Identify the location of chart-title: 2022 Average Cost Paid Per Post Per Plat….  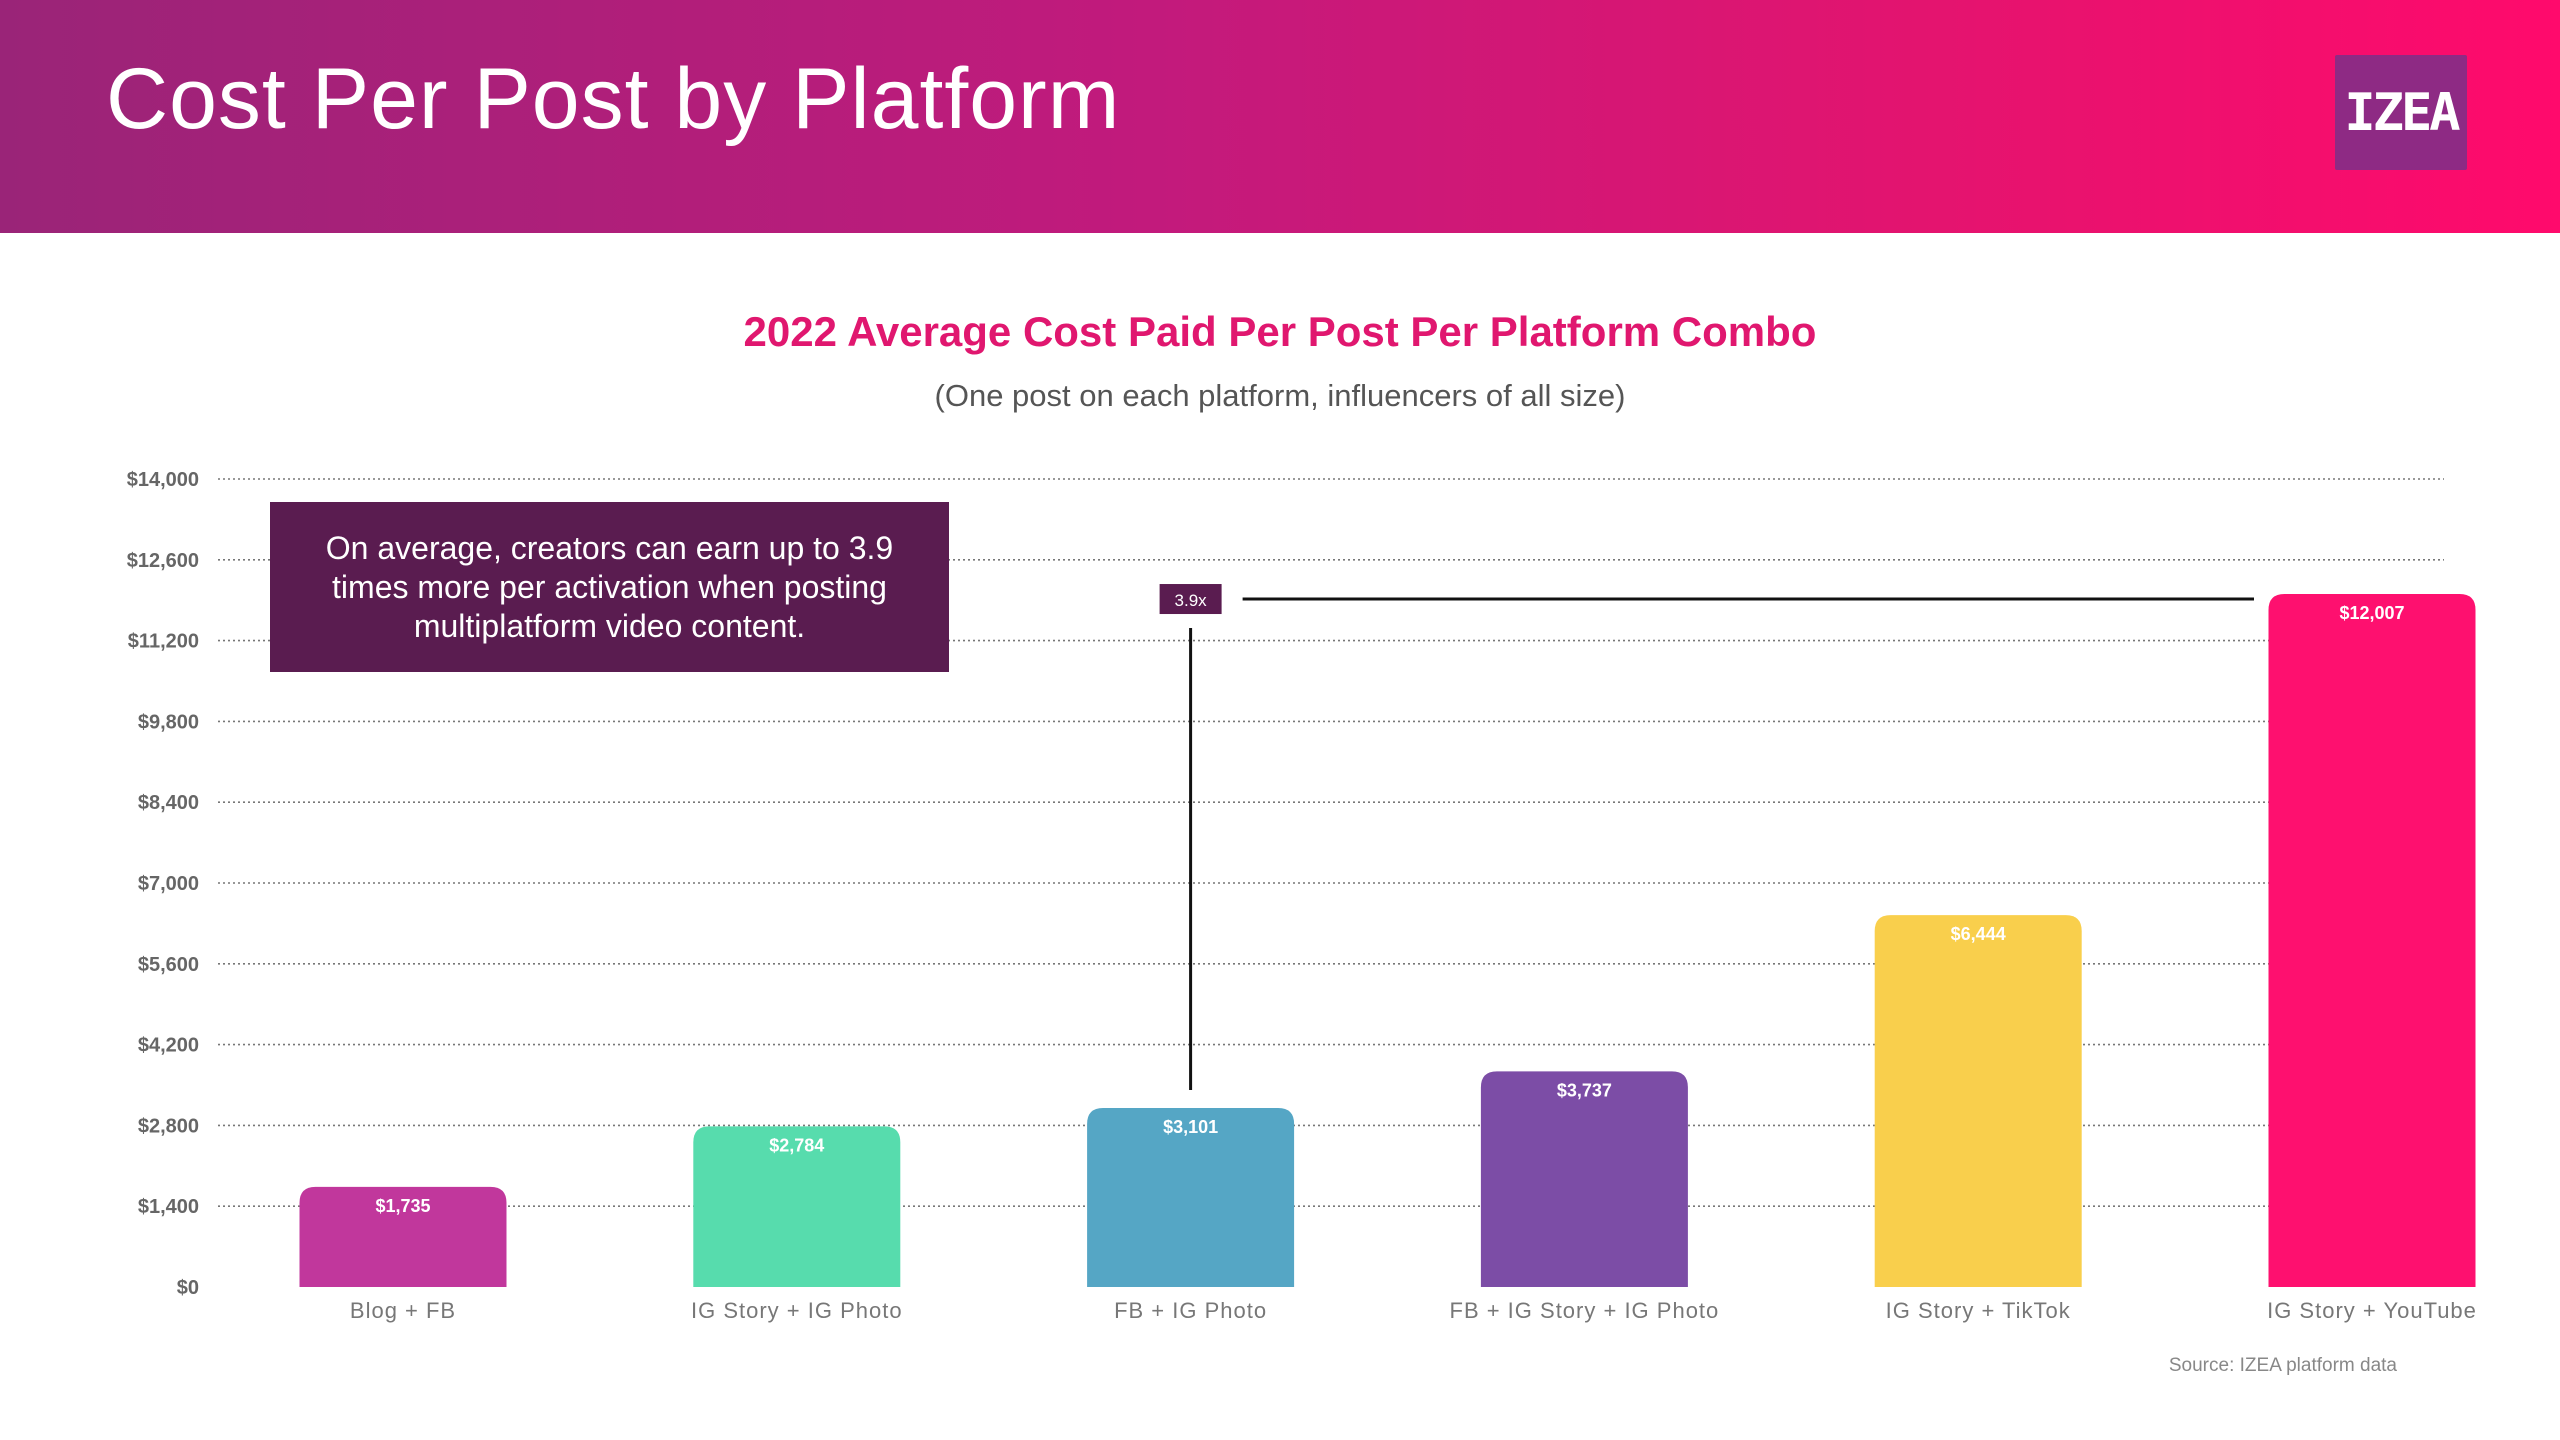
(1280, 331).